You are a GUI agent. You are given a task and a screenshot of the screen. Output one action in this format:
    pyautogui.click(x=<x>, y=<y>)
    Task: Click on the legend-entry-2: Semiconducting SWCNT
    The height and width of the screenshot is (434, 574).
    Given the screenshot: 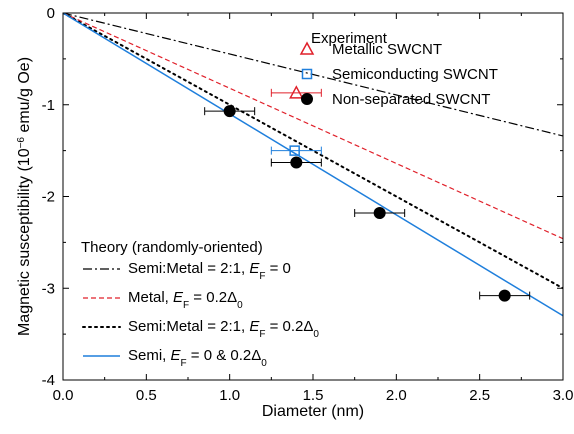 What is the action you would take?
    pyautogui.click(x=415, y=74)
    